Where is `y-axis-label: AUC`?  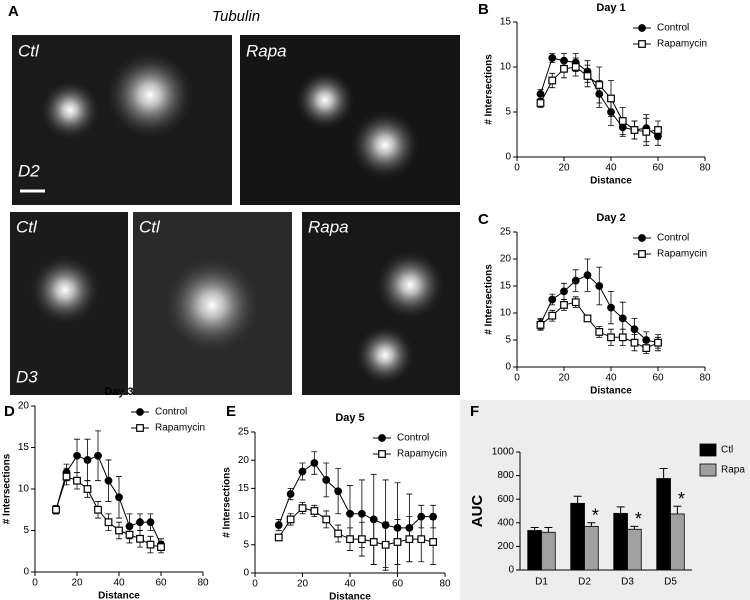 y-axis-label: AUC is located at coordinates (477, 511).